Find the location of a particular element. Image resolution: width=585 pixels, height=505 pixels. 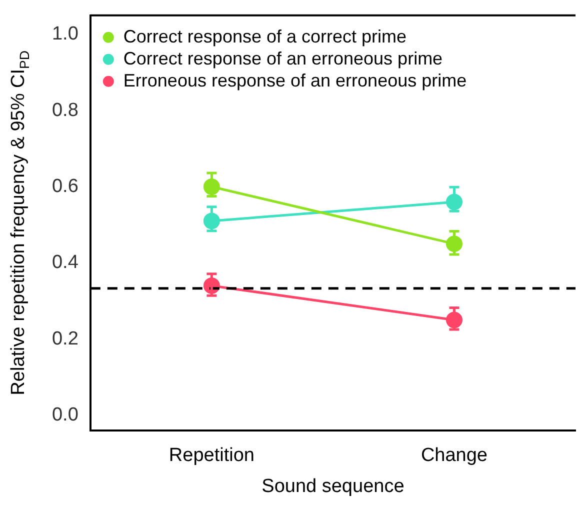

x-tick-label: Repetition is located at coordinates (211, 455).